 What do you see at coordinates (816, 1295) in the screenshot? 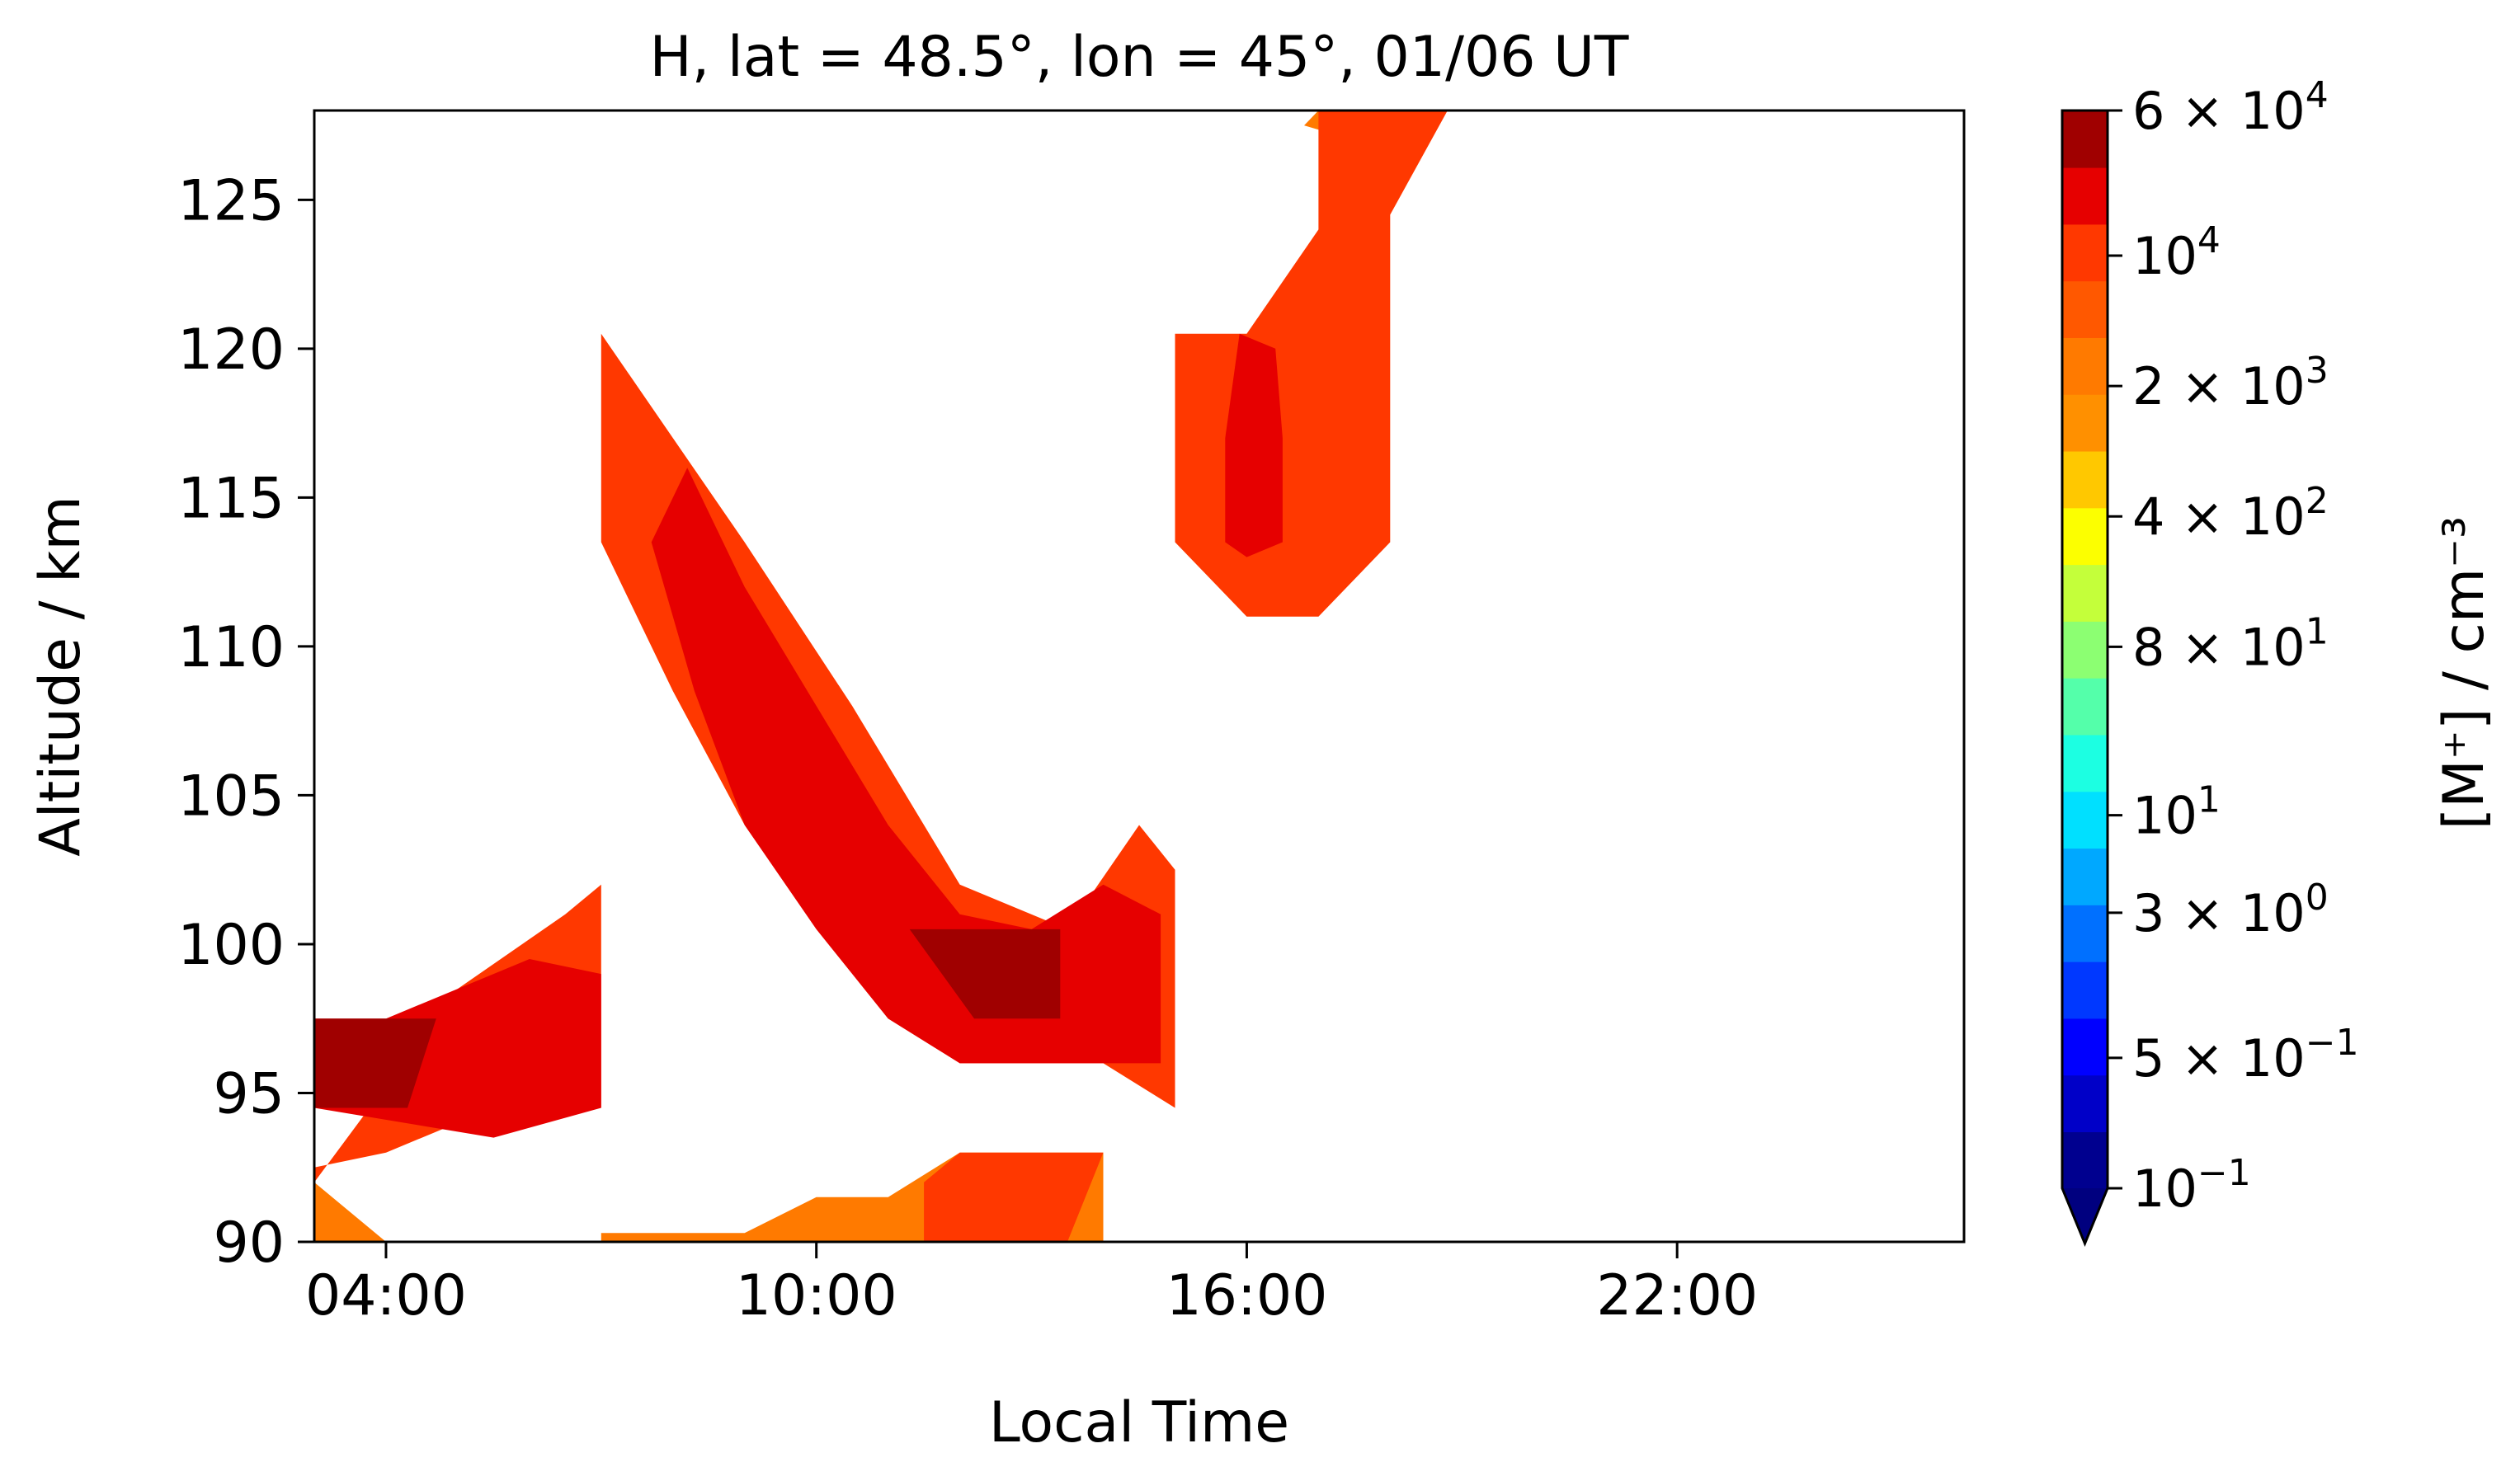
I see `x-tick-label: 10:00` at bounding box center [816, 1295].